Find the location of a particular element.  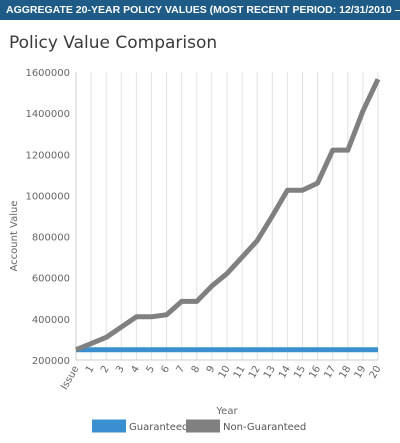

legend-label: Non-Guaranteed is located at coordinates (264, 427).